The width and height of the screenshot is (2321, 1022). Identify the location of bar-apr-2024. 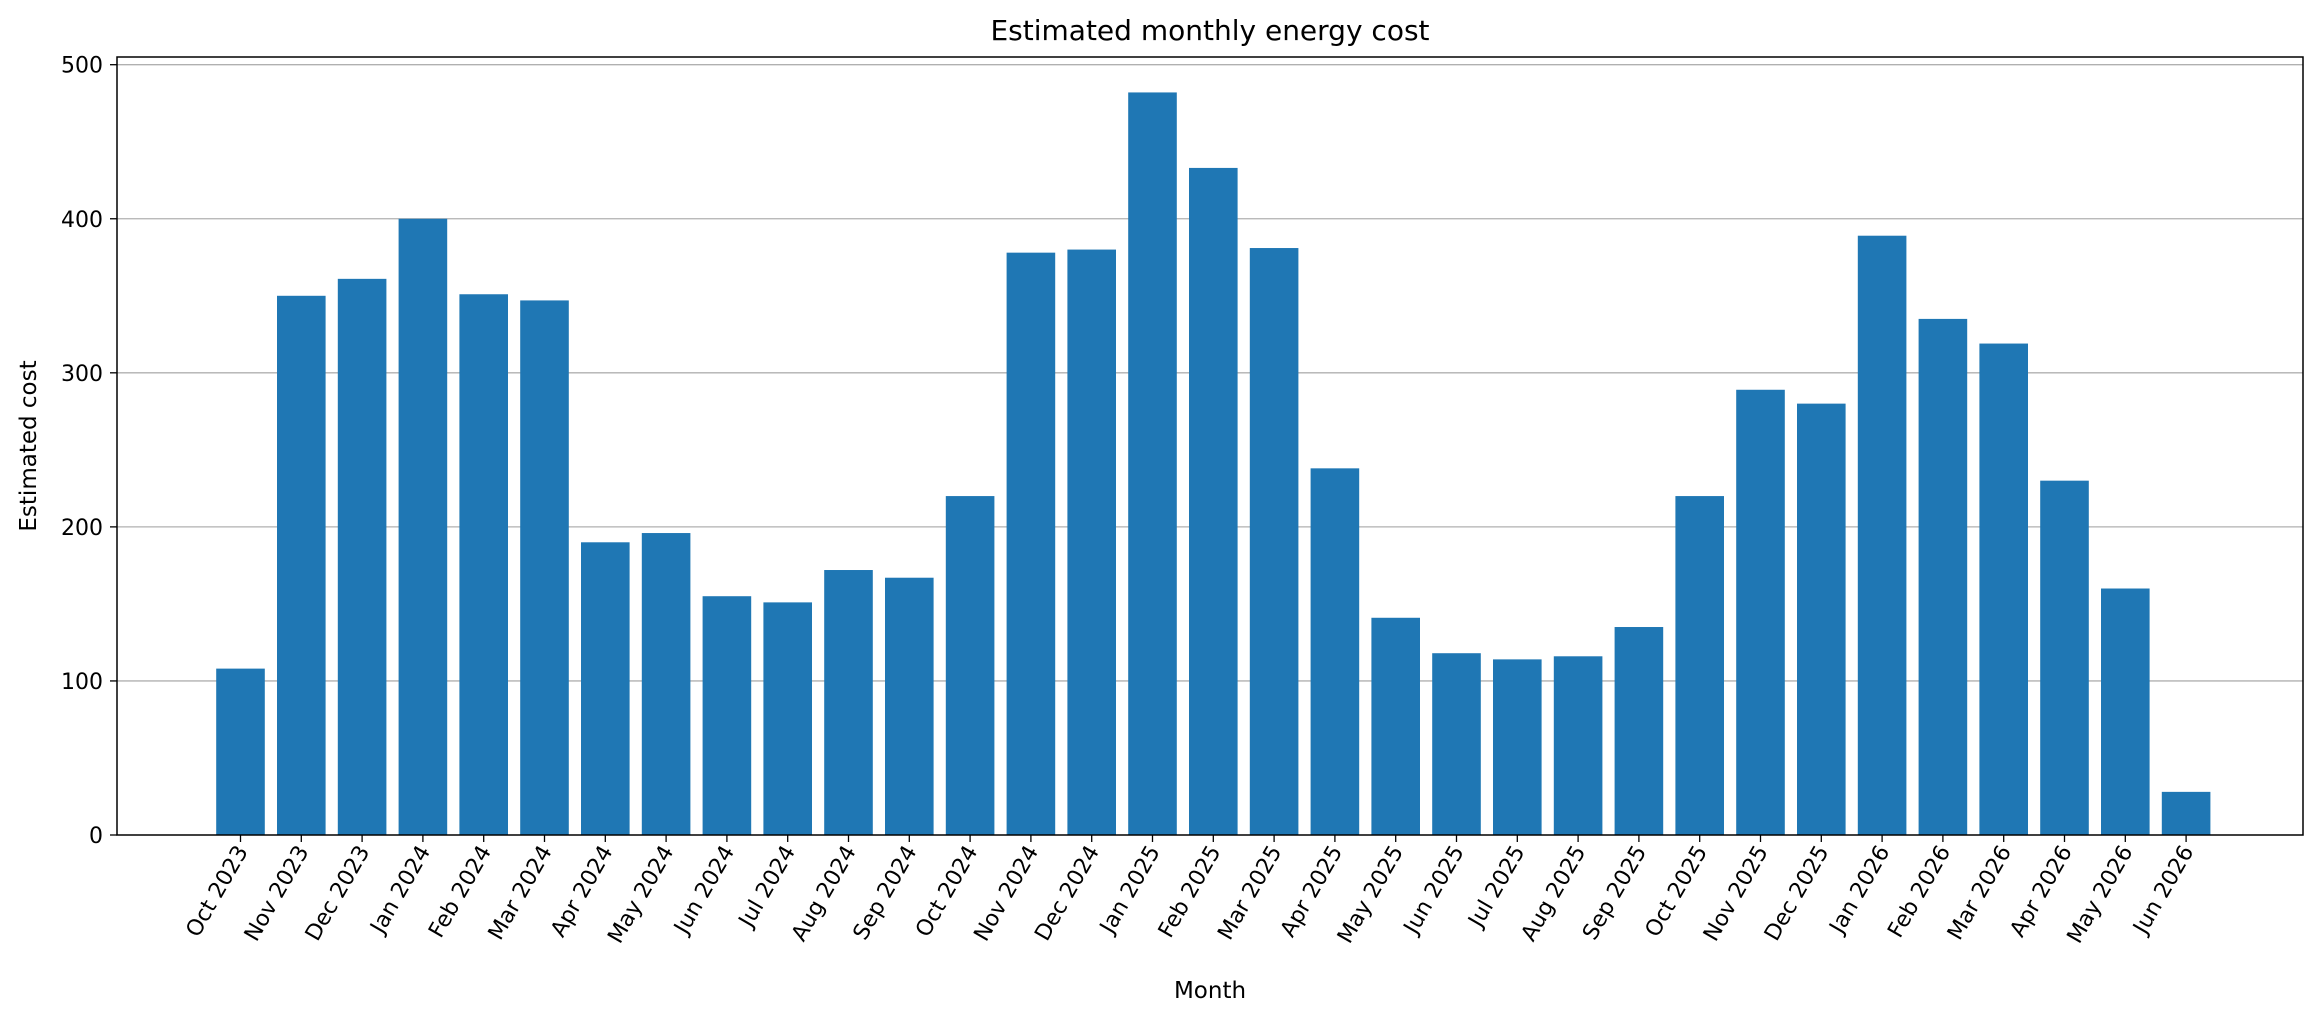
(605, 688).